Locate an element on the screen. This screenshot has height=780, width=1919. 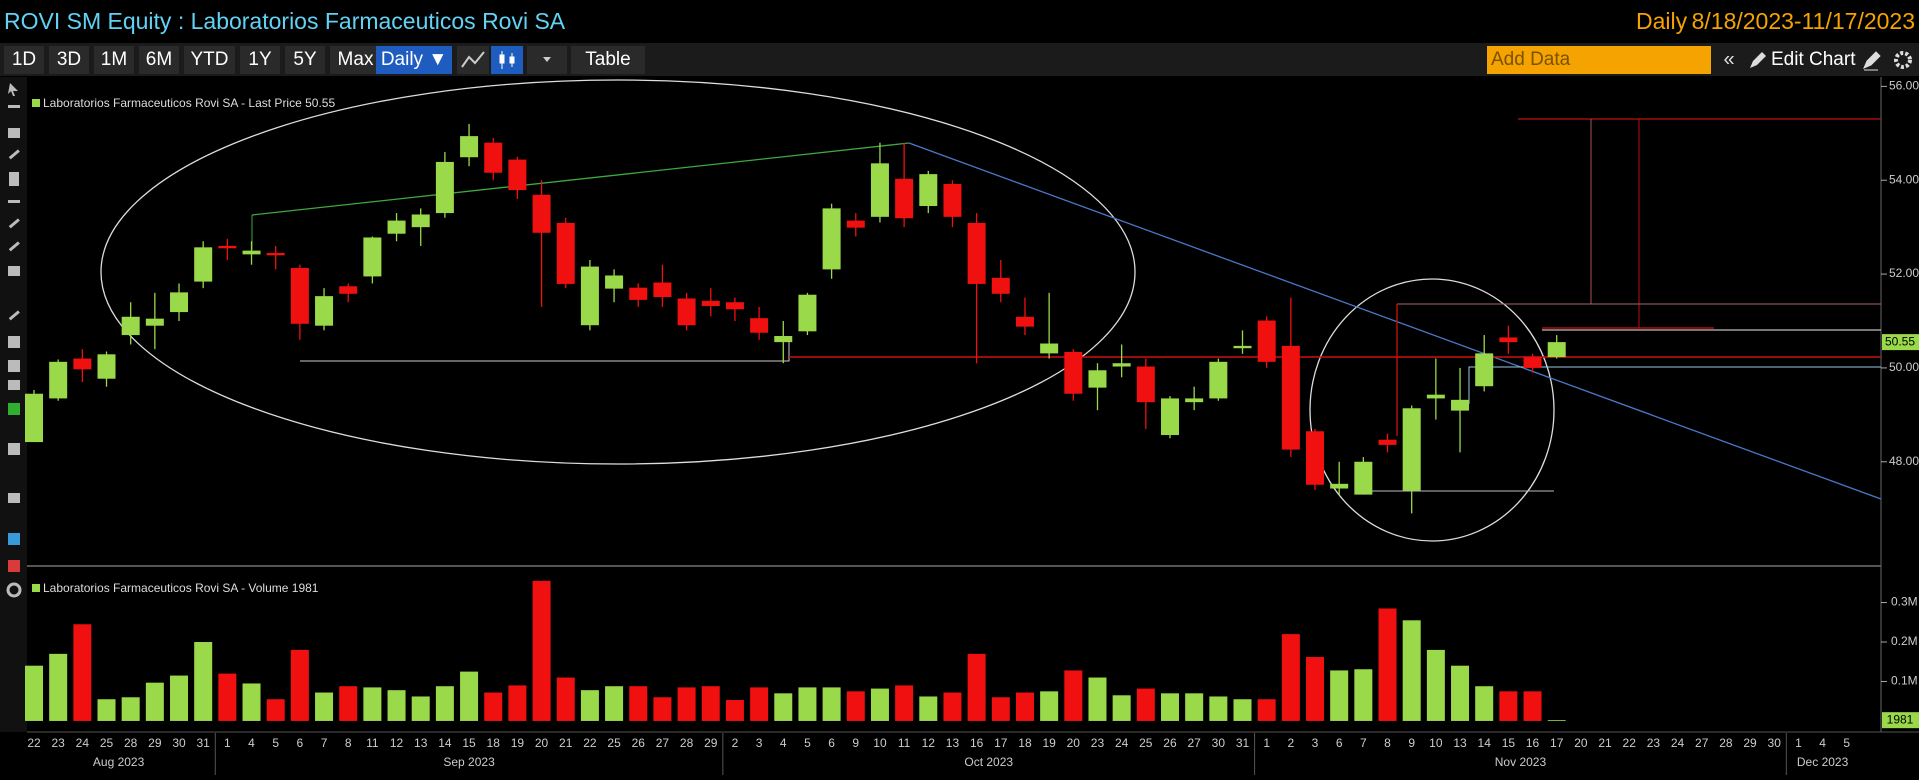
x-tick-label: 25 is located at coordinates (1146, 743).